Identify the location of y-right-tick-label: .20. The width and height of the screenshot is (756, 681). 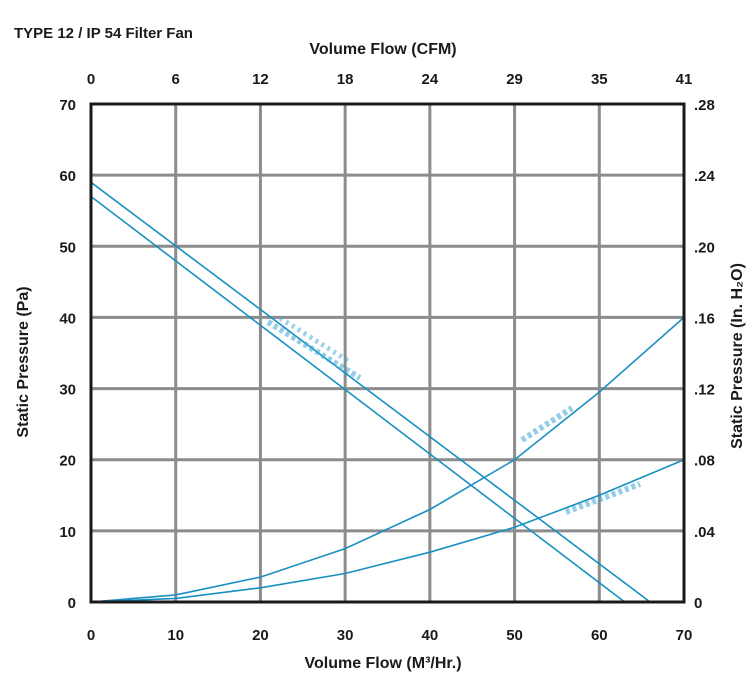
(704, 247).